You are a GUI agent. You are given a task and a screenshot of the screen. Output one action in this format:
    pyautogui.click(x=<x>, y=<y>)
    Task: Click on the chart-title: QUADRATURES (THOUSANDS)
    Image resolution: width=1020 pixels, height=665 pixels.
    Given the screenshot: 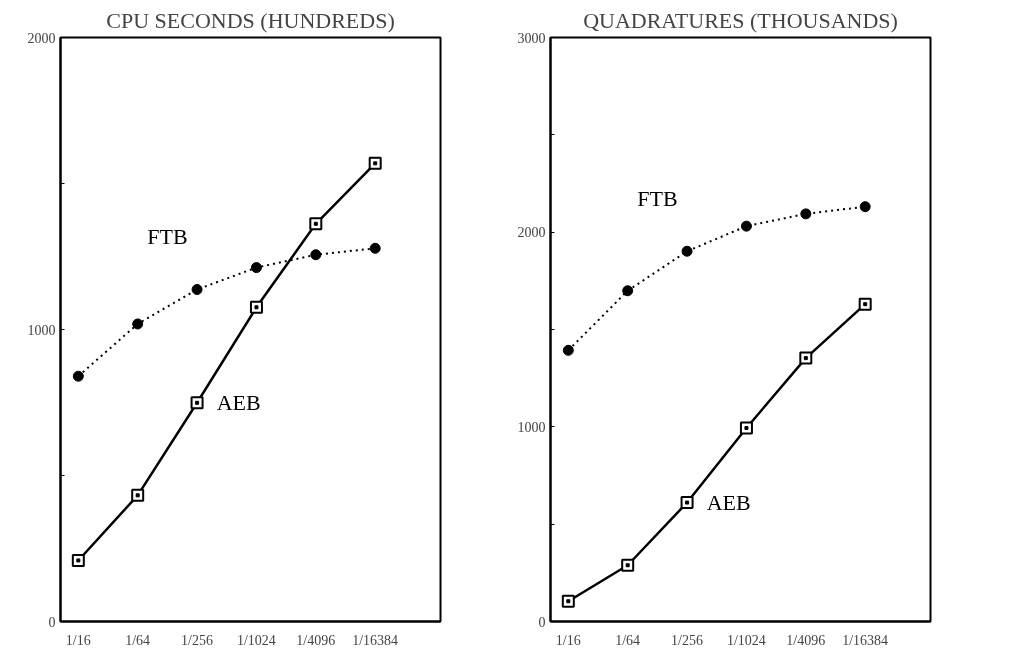 What is the action you would take?
    pyautogui.click(x=740, y=20)
    